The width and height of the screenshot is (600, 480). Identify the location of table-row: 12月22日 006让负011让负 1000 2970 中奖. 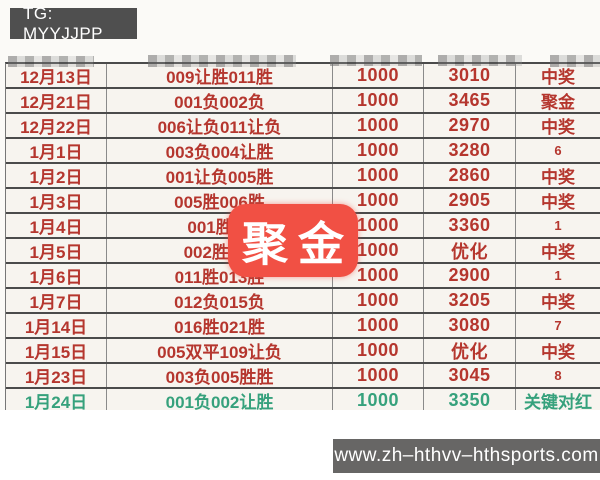
(303, 126).